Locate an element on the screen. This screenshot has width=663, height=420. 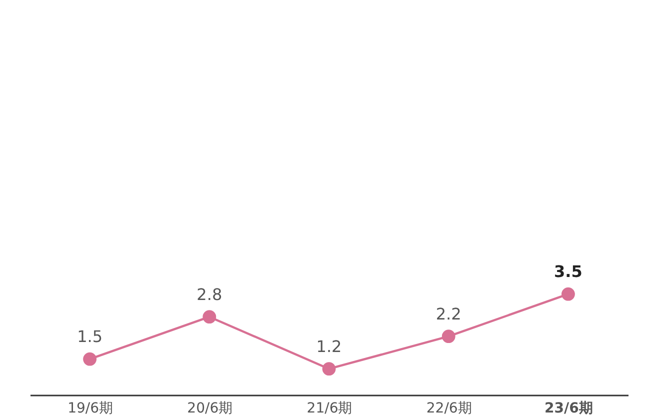
data-label: 1.5 is located at coordinates (90, 336).